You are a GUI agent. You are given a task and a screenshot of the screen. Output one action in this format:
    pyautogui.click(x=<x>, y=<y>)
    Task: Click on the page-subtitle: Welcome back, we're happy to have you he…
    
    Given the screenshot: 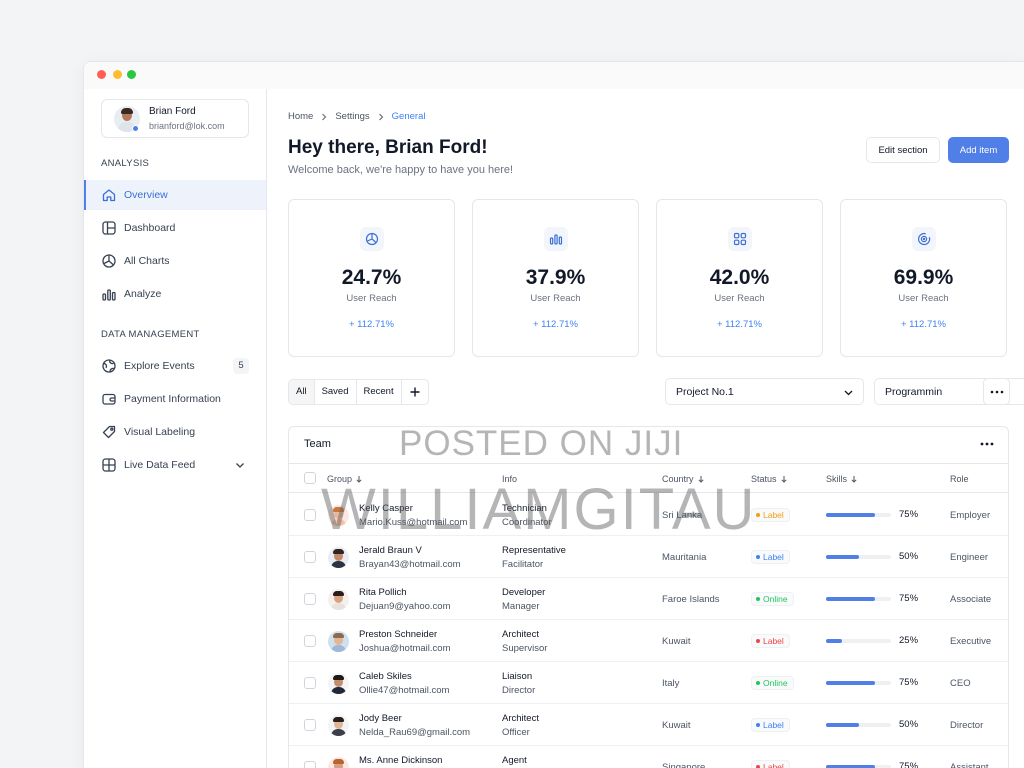 What is the action you would take?
    pyautogui.click(x=401, y=170)
    